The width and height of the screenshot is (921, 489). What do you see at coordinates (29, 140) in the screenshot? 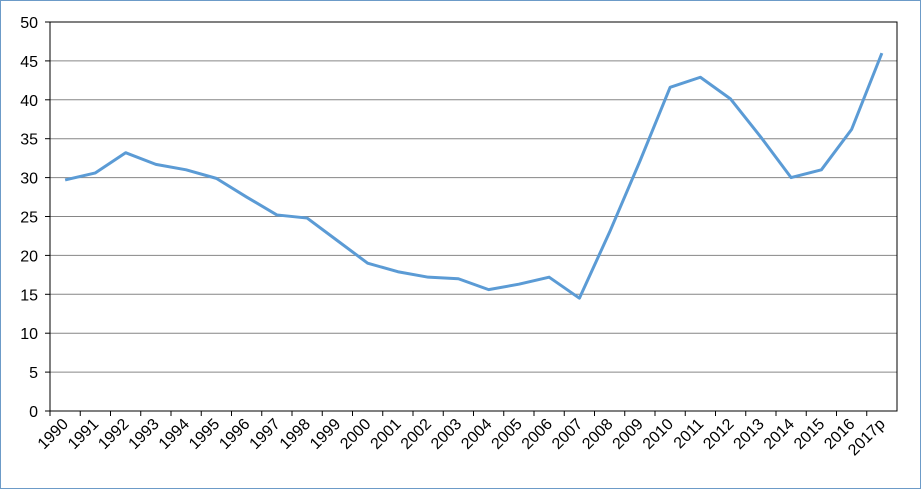
I see `y-tick-label: 35` at bounding box center [29, 140].